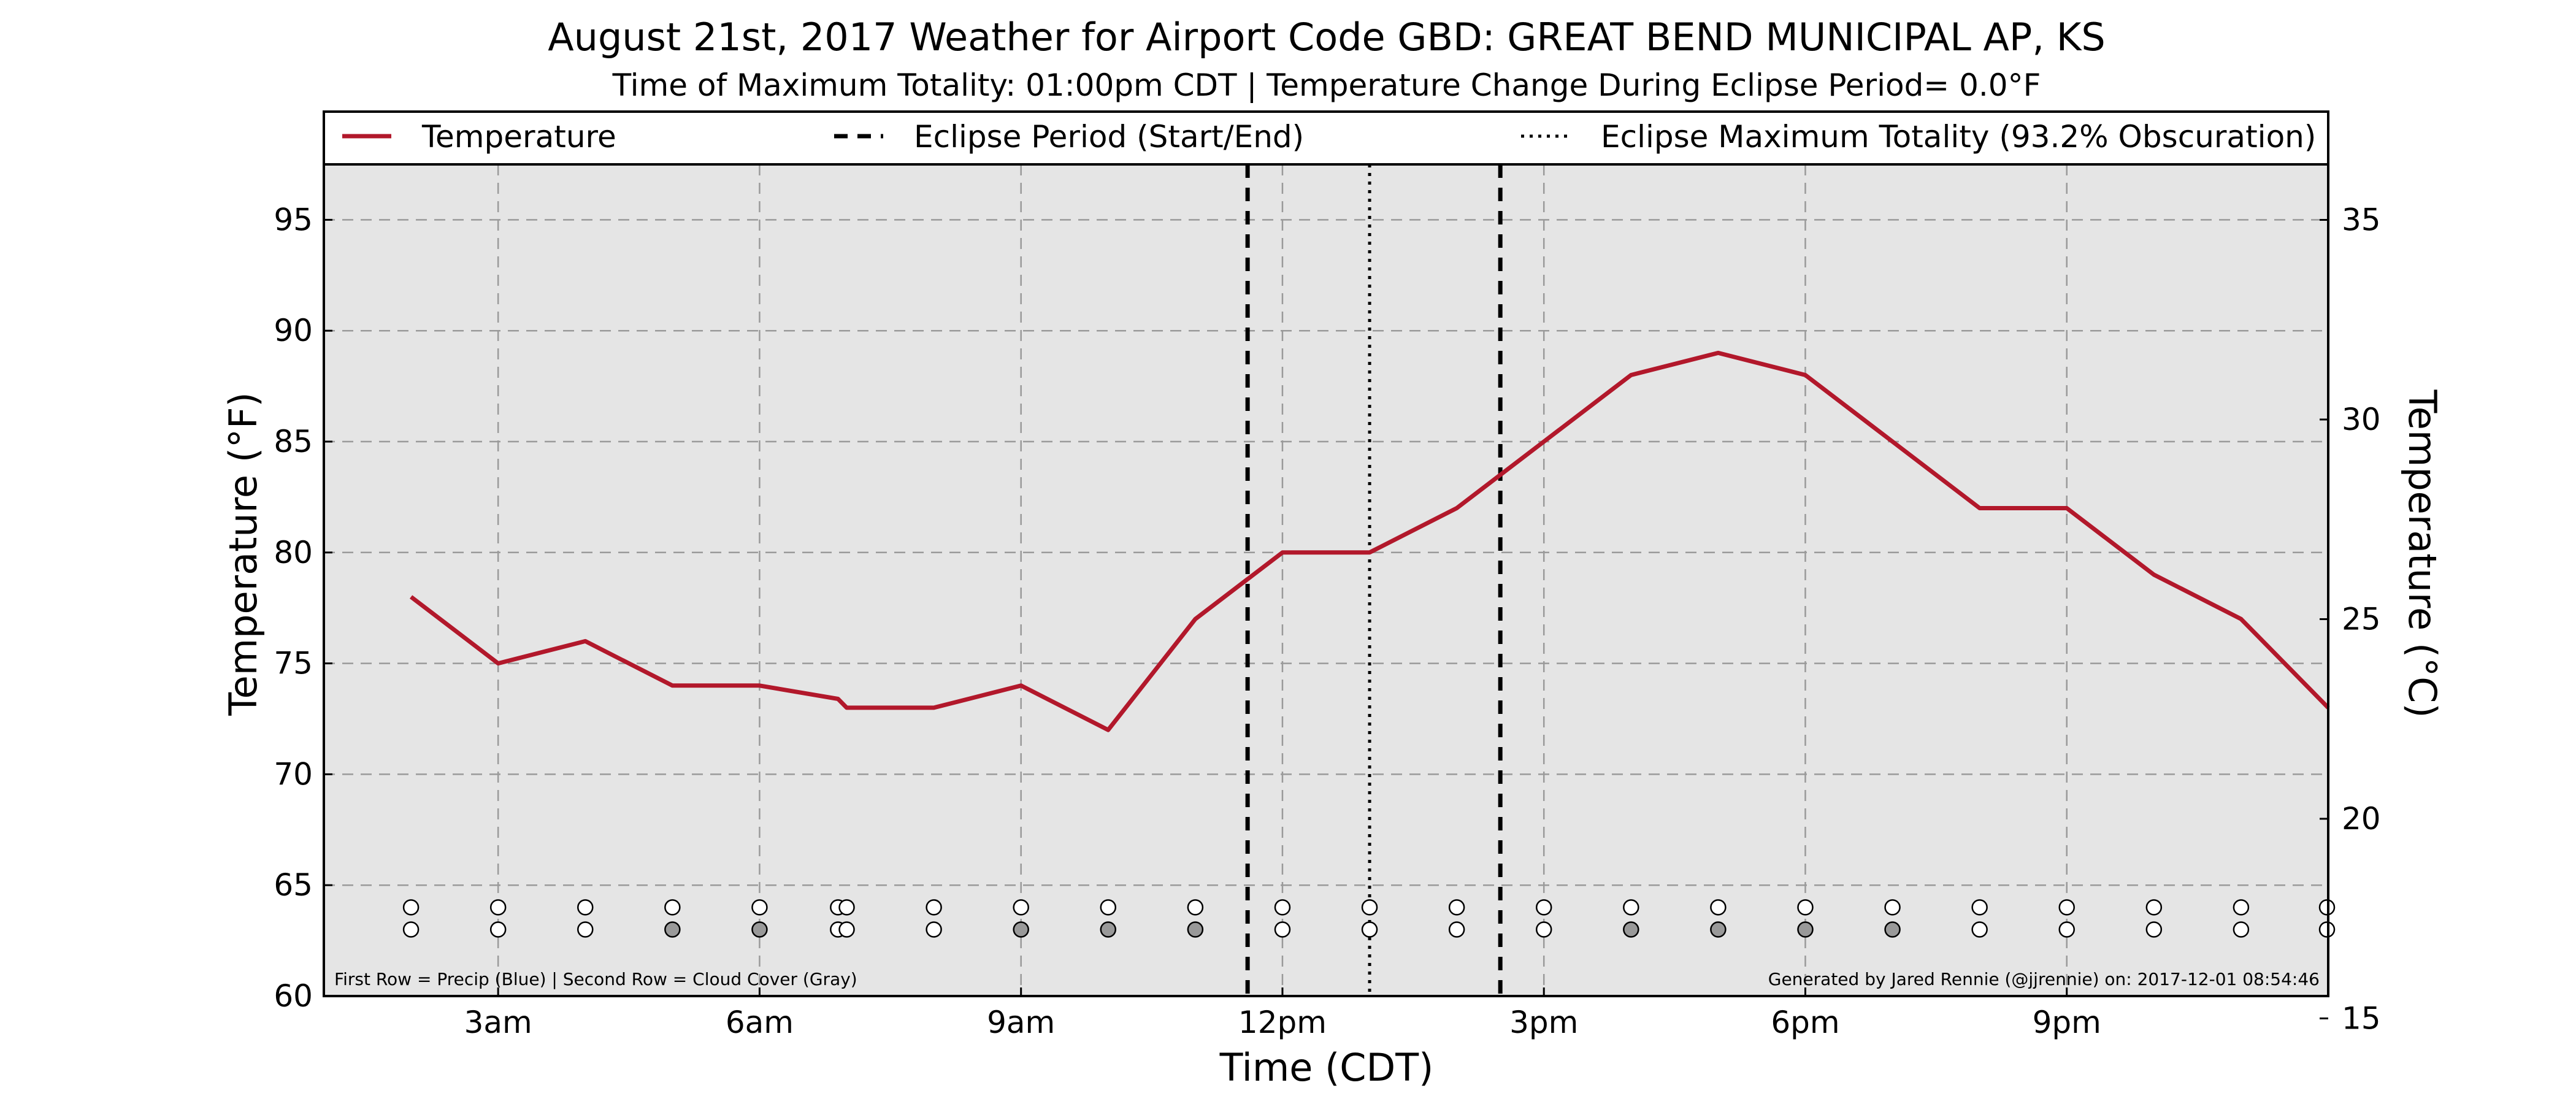 This screenshot has height=1104, width=2576. I want to click on x-tick-label: 3pm, so click(1543, 1022).